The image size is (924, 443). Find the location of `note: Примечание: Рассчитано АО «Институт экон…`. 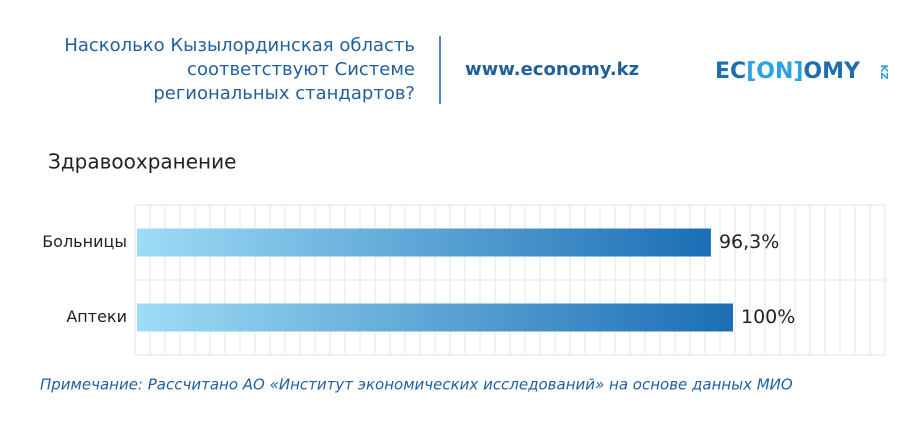

note: Примечание: Рассчитано АО «Институт экон… is located at coordinates (416, 385).